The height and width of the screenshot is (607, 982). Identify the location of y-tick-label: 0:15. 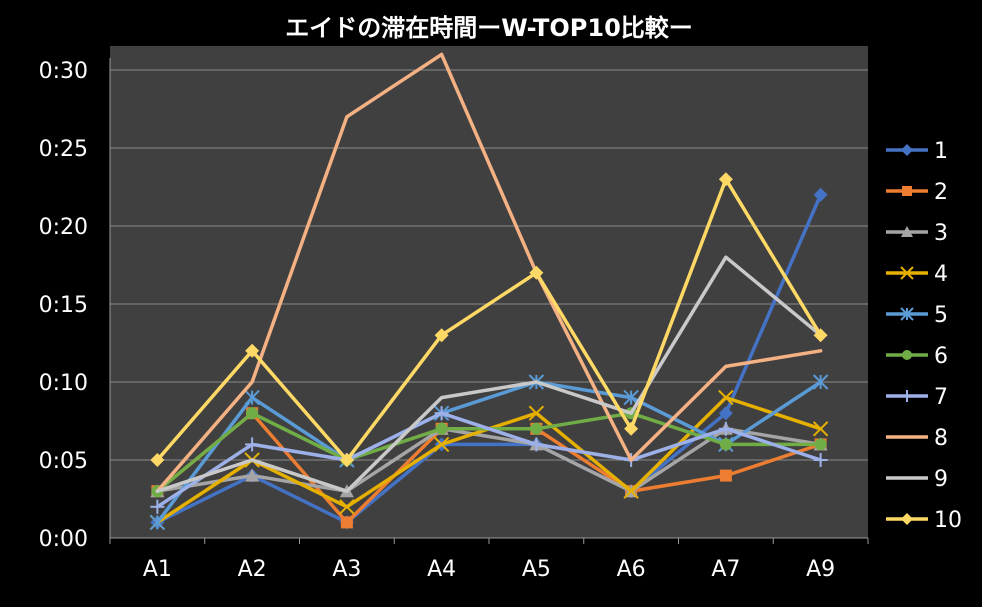
(63, 305).